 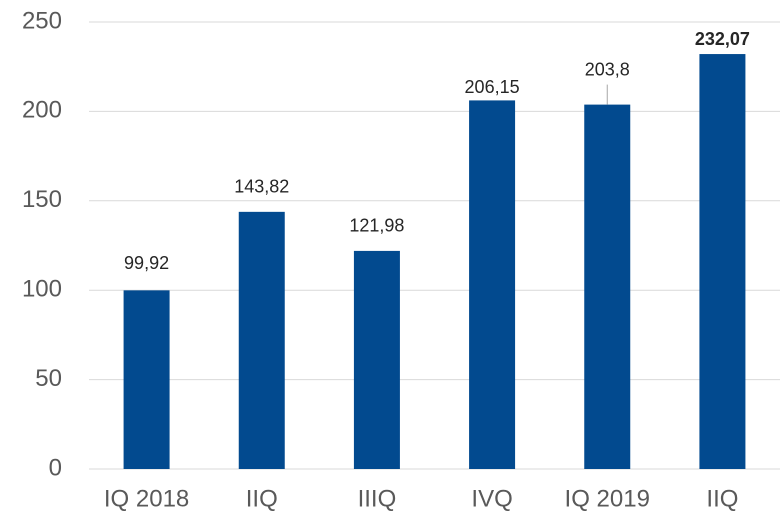 What do you see at coordinates (42, 199) in the screenshot?
I see `y-tick-label: 150` at bounding box center [42, 199].